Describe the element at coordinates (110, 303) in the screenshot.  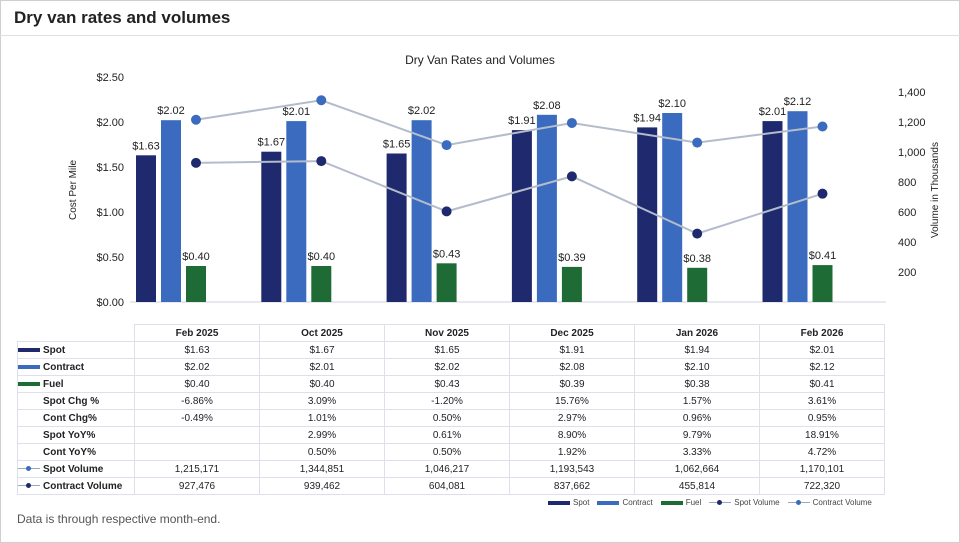
I see `y-tick-label: $0.00` at that location.